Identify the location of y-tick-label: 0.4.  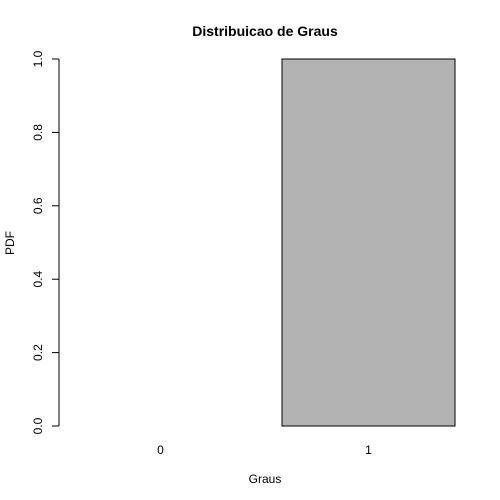
(38, 279).